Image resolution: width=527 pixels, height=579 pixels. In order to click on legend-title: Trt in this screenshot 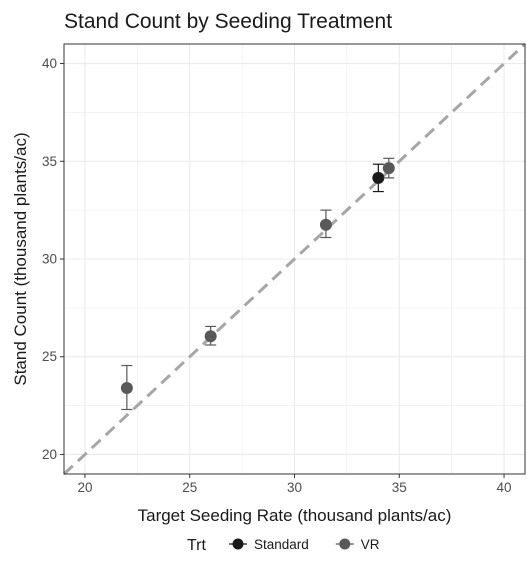, I will do `click(197, 545)`.